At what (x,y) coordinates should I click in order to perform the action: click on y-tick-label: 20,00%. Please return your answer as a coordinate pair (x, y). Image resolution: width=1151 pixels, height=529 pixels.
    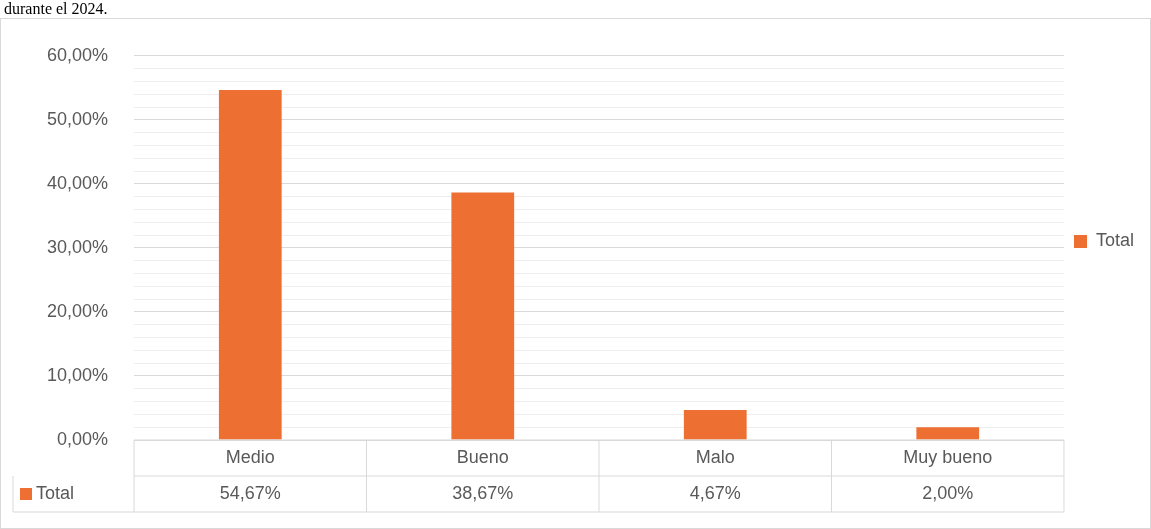
    Looking at the image, I should click on (77, 310).